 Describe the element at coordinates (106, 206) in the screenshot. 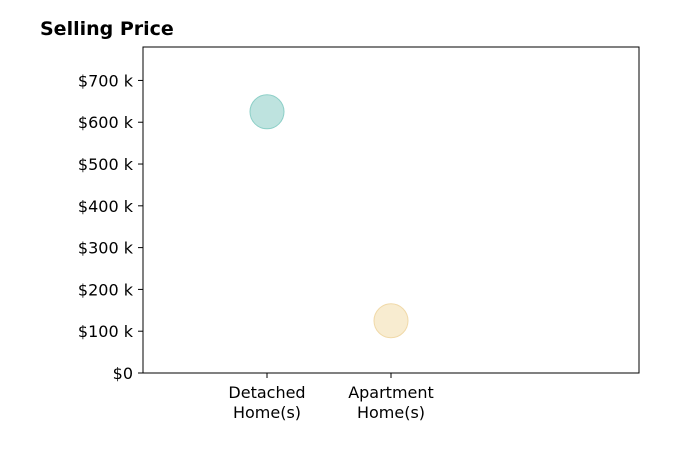

I see `y-tick-label: $400 k` at that location.